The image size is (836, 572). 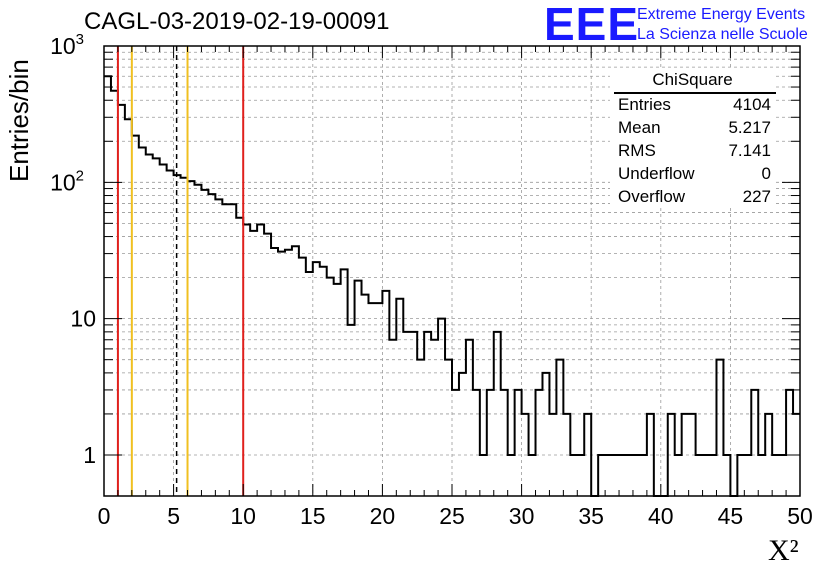 I want to click on x-axis-label: X², so click(x=783, y=550).